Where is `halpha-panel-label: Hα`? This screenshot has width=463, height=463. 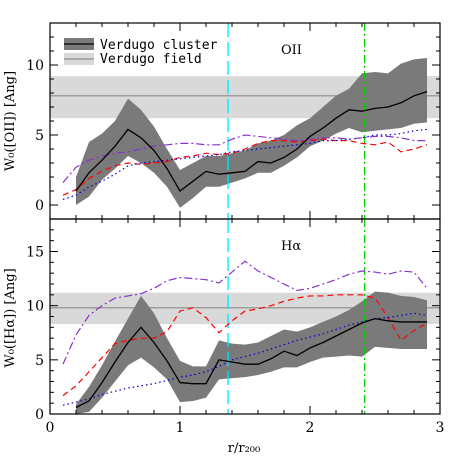 halpha-panel-label: Hα is located at coordinates (291, 246).